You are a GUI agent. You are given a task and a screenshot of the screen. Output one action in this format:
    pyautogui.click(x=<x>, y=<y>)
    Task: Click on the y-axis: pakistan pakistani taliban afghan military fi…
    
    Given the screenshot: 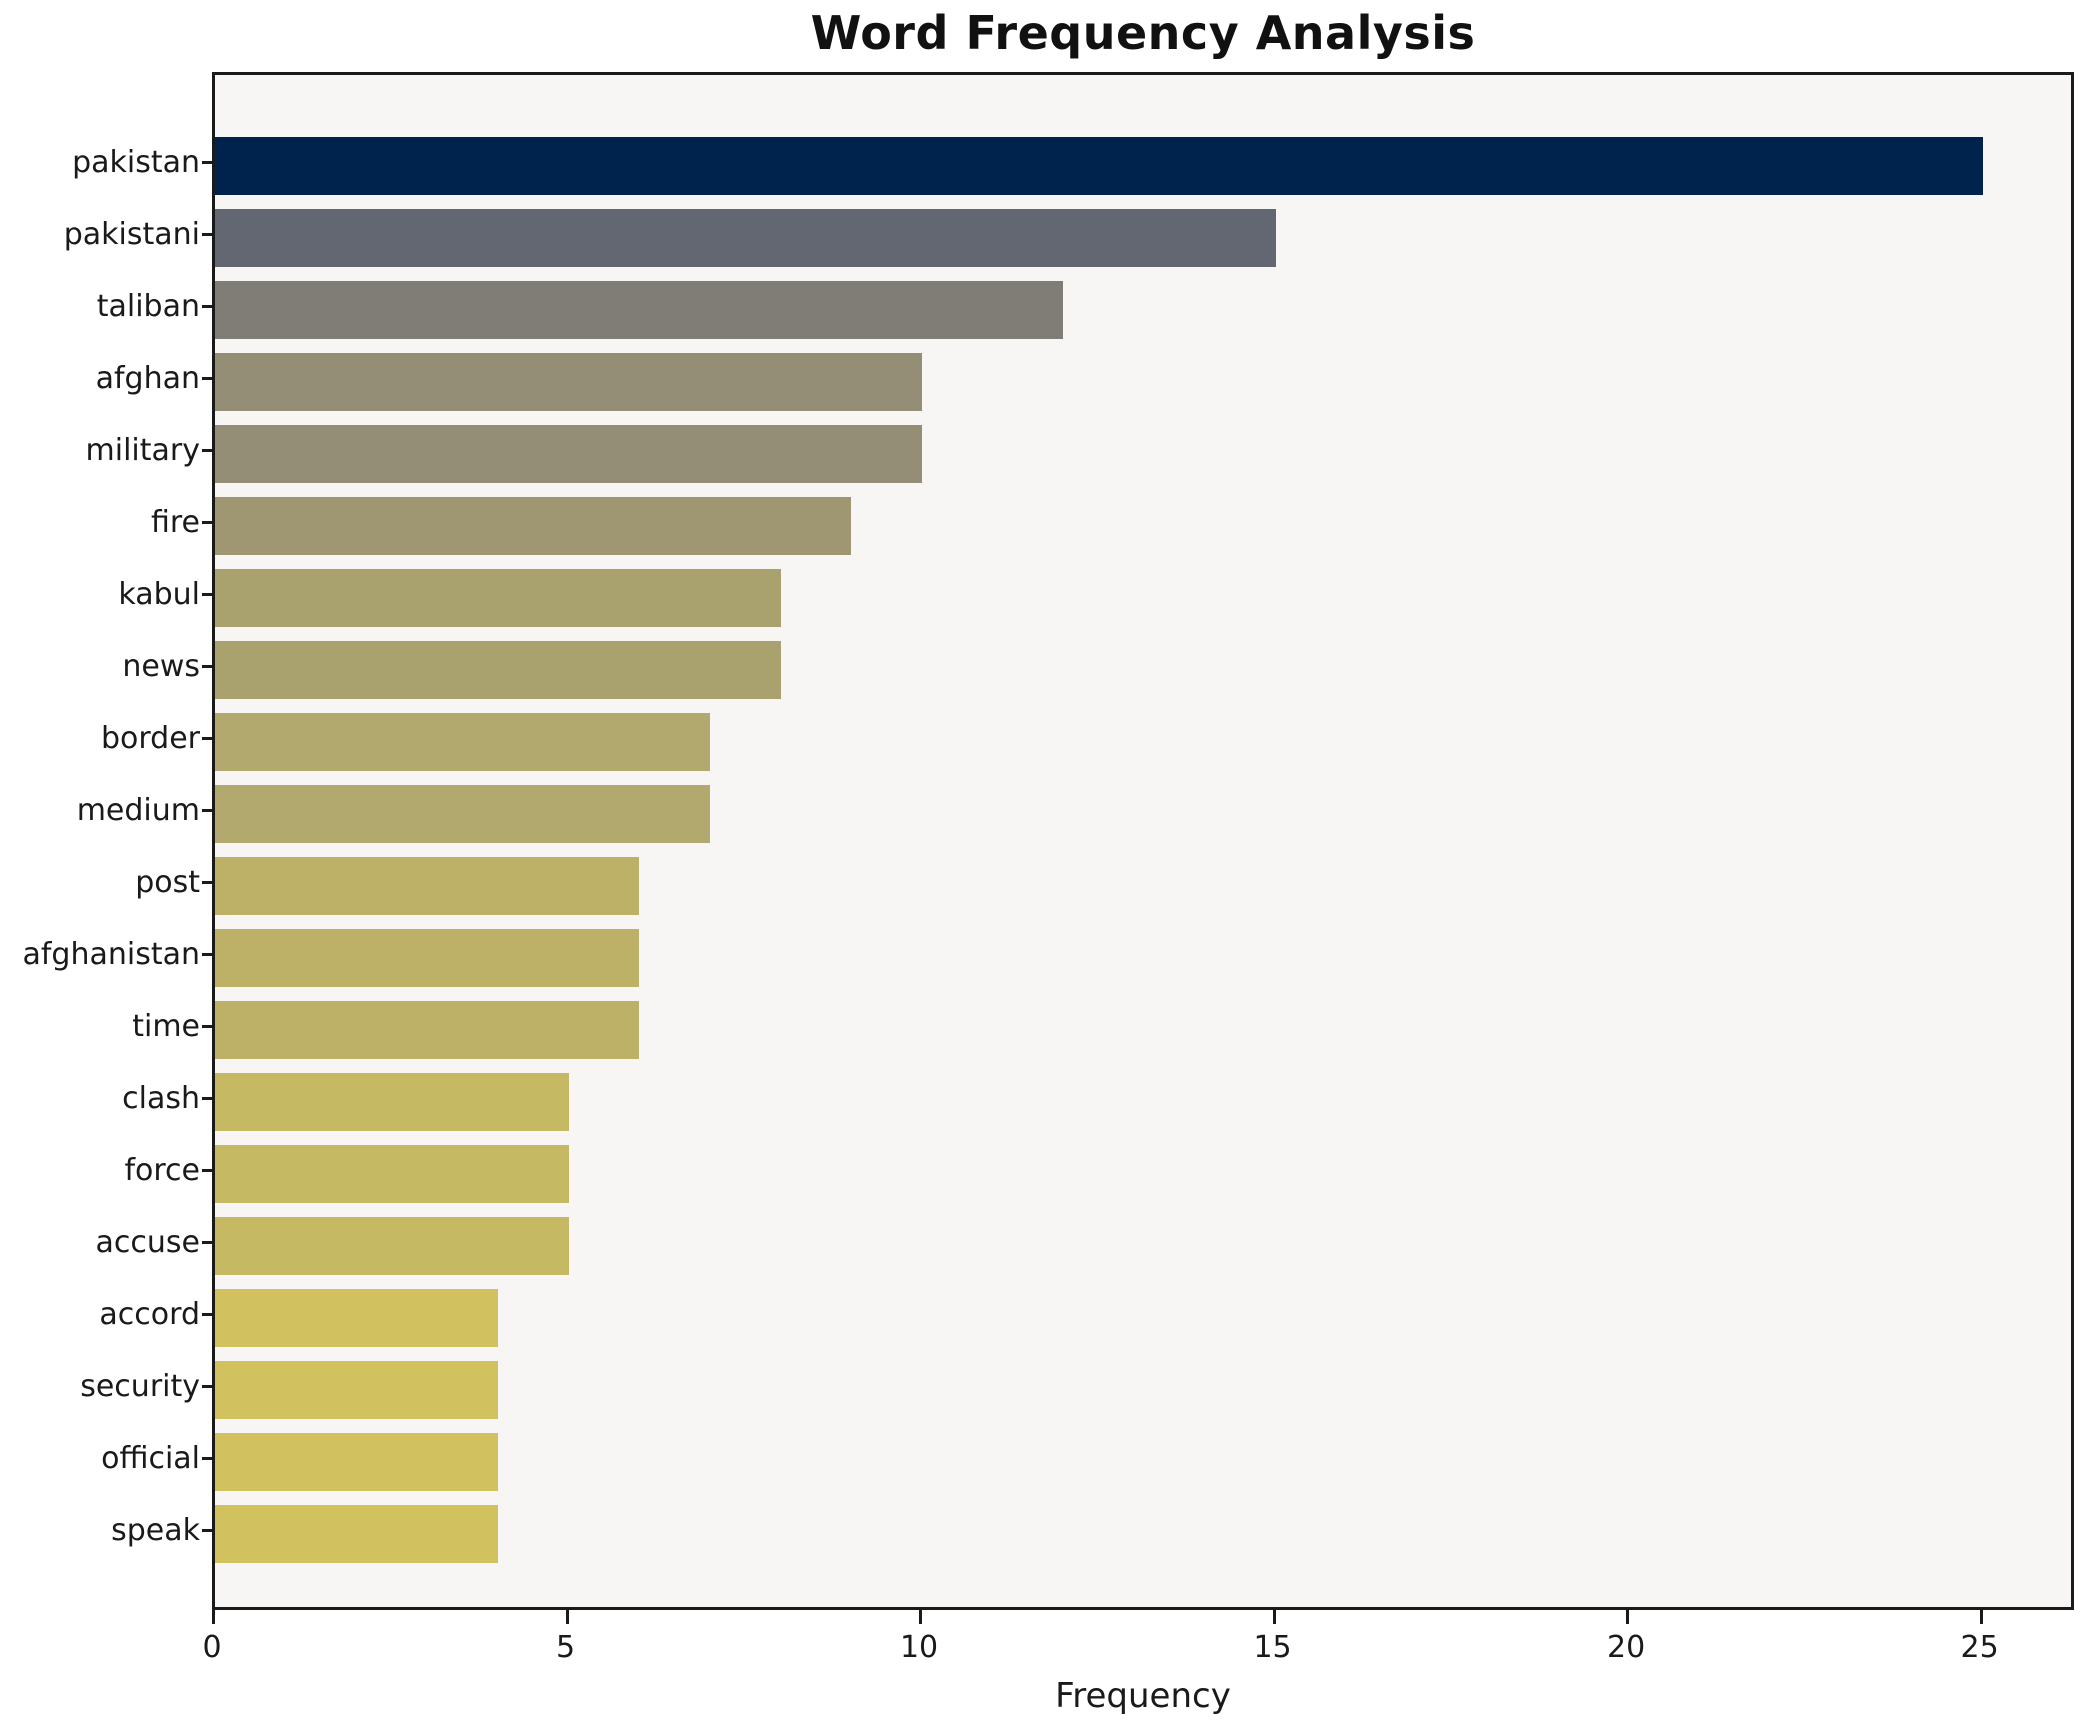 What is the action you would take?
    pyautogui.click(x=106, y=847)
    